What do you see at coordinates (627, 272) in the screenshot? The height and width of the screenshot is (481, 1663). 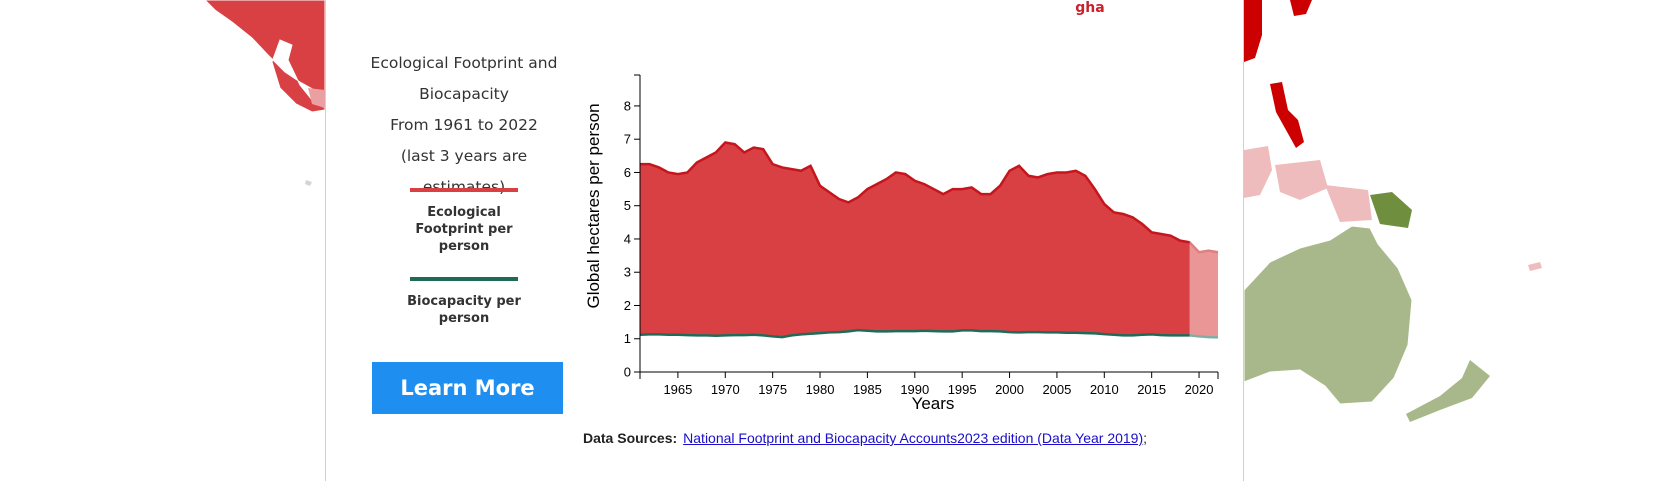 I see `y-tick-label: 3` at bounding box center [627, 272].